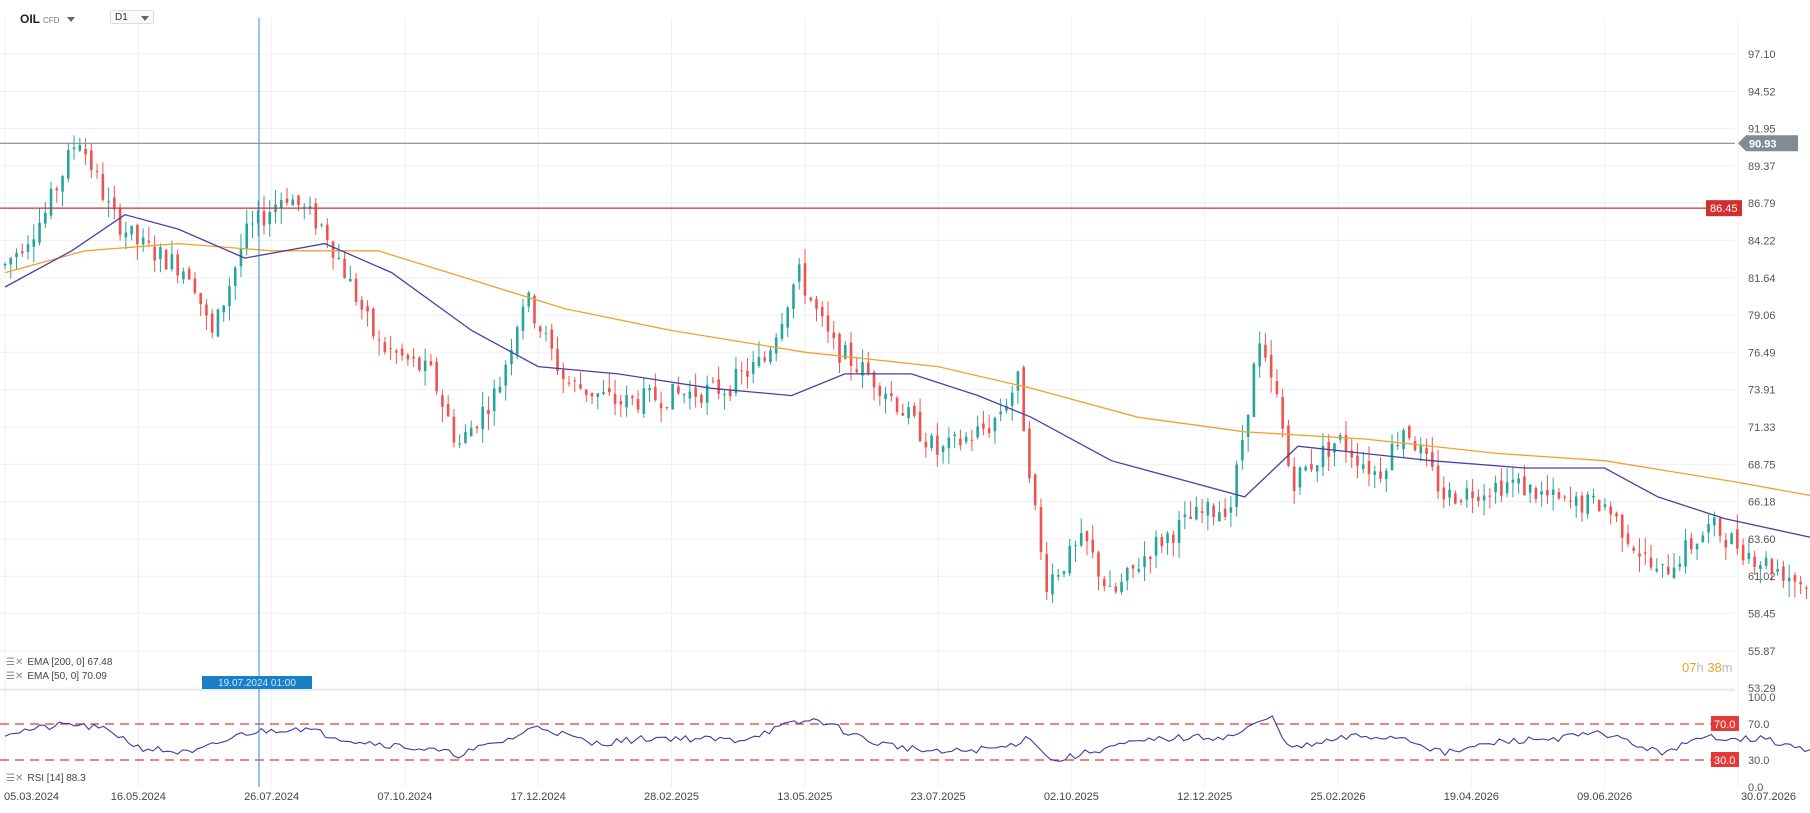 This screenshot has width=1810, height=813. What do you see at coordinates (1762, 503) in the screenshot?
I see `price-tick-label: 66.18` at bounding box center [1762, 503].